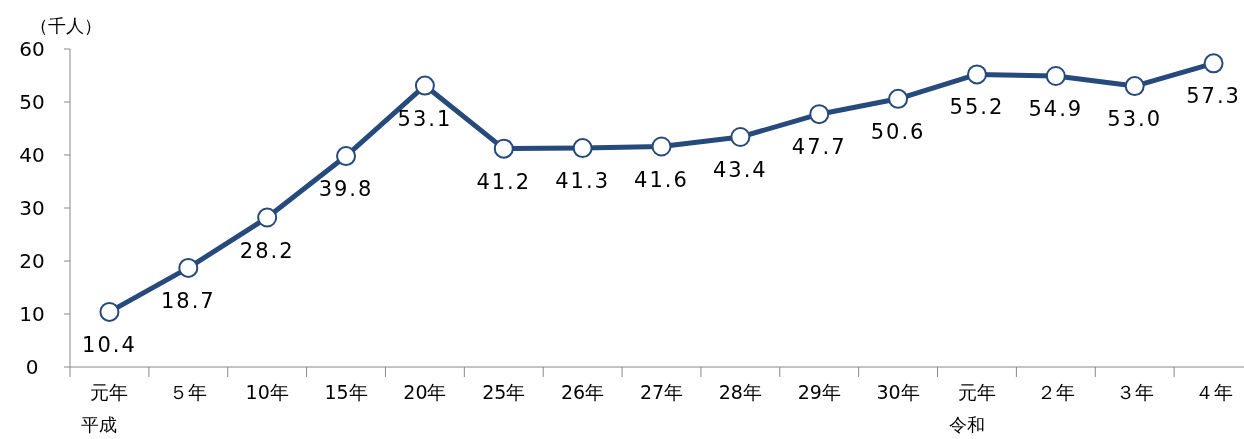  What do you see at coordinates (32, 155) in the screenshot?
I see `y-tick-label: 40` at bounding box center [32, 155].